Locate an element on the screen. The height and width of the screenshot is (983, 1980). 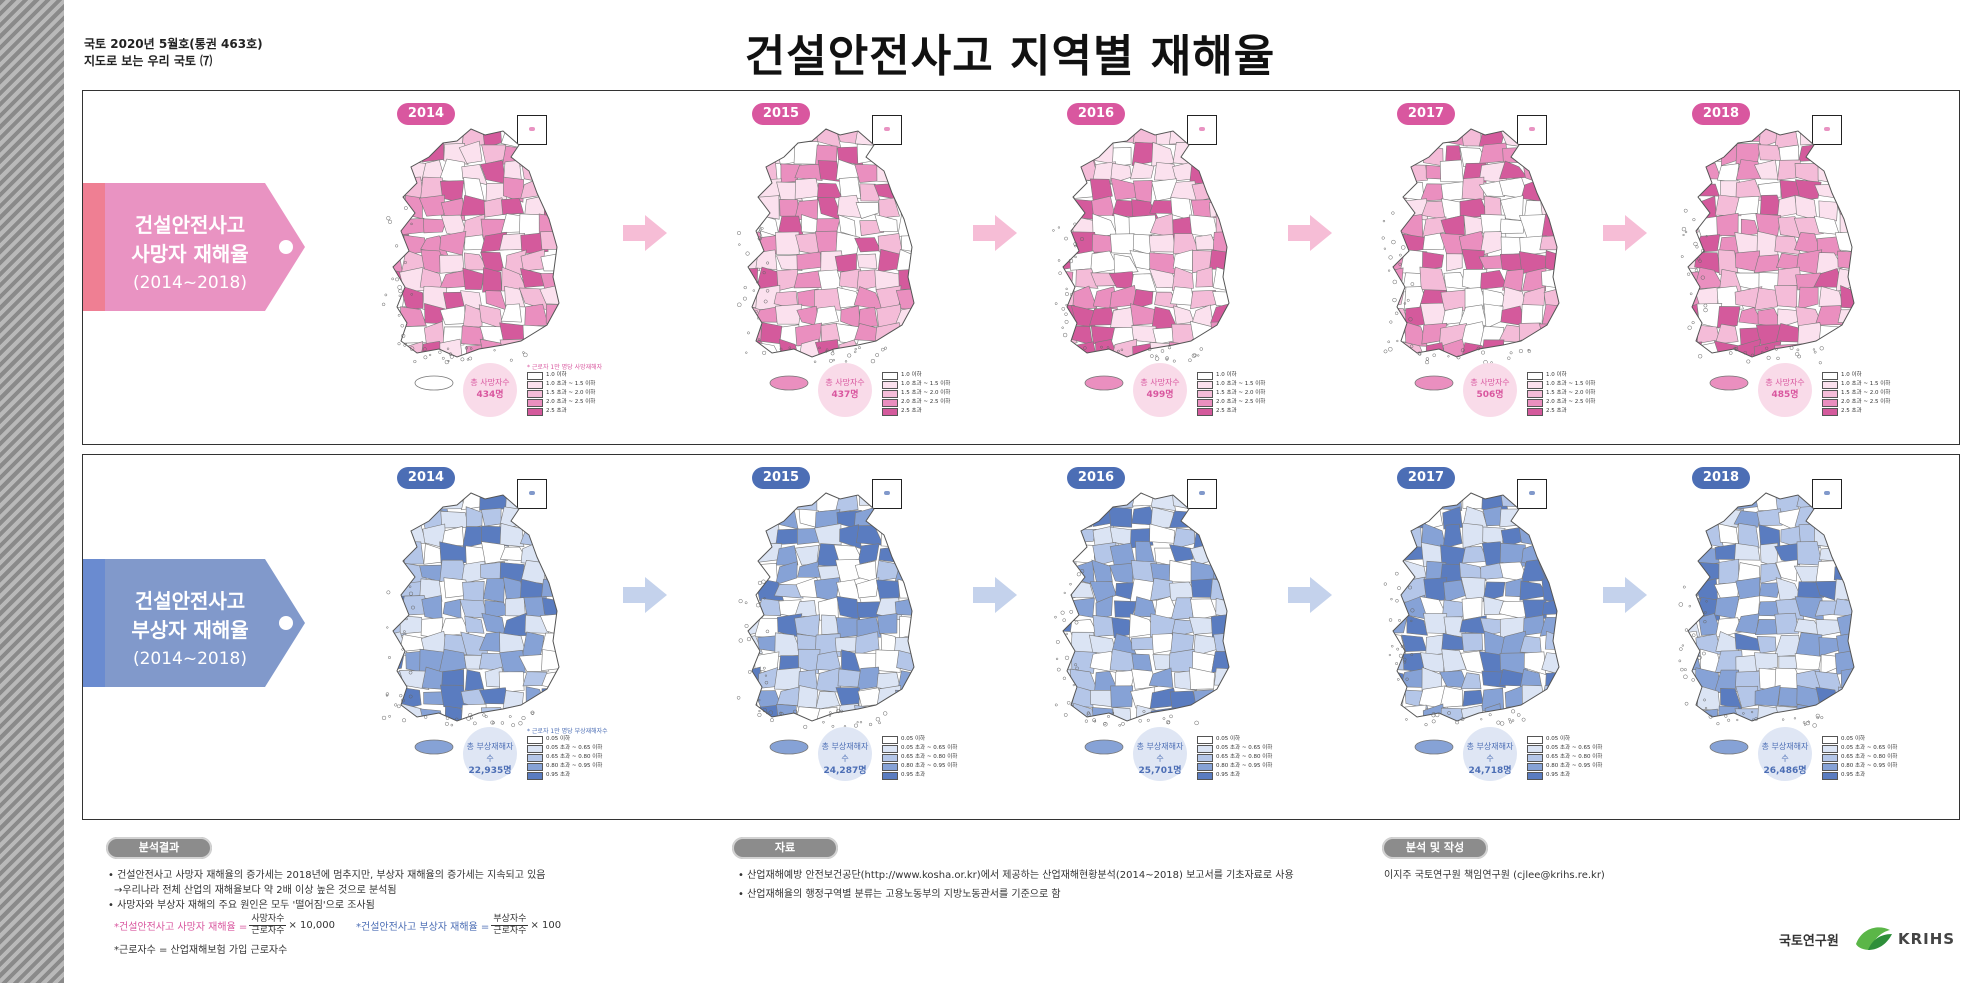
legend-label: 0.05 이하 is located at coordinates (913, 739).